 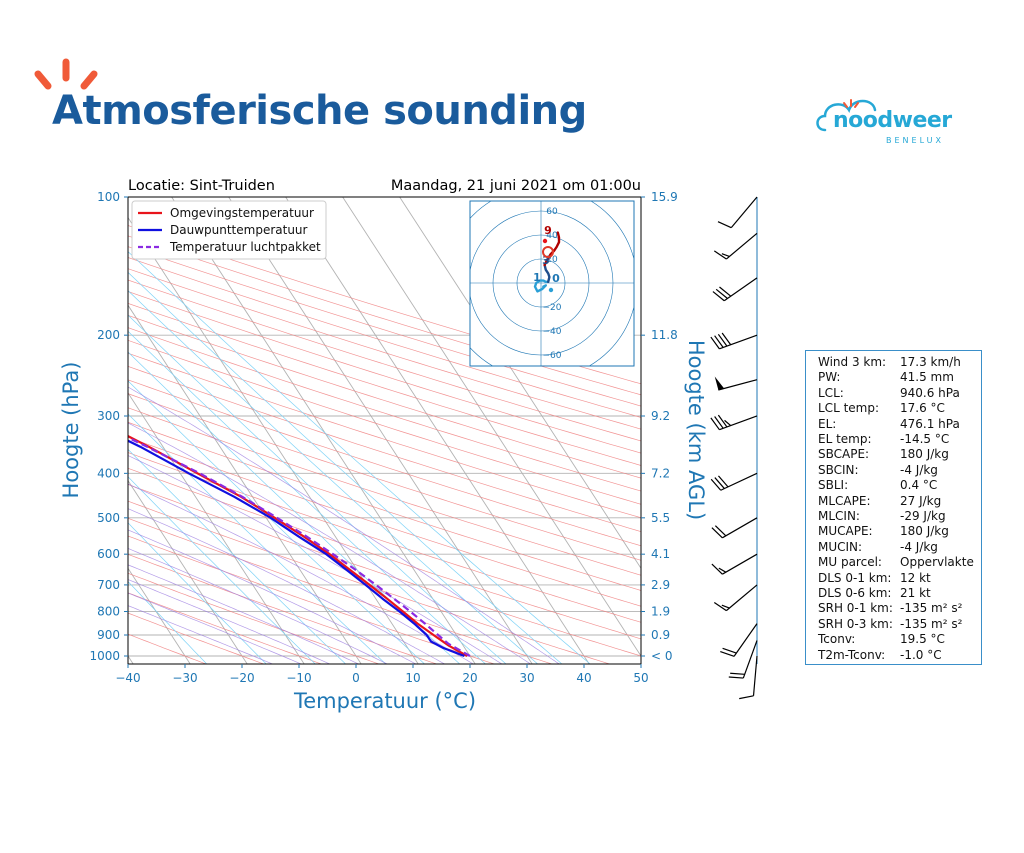 I want to click on stat-row: SRH 0-1 km: -135 m² s², so click(x=900, y=608).